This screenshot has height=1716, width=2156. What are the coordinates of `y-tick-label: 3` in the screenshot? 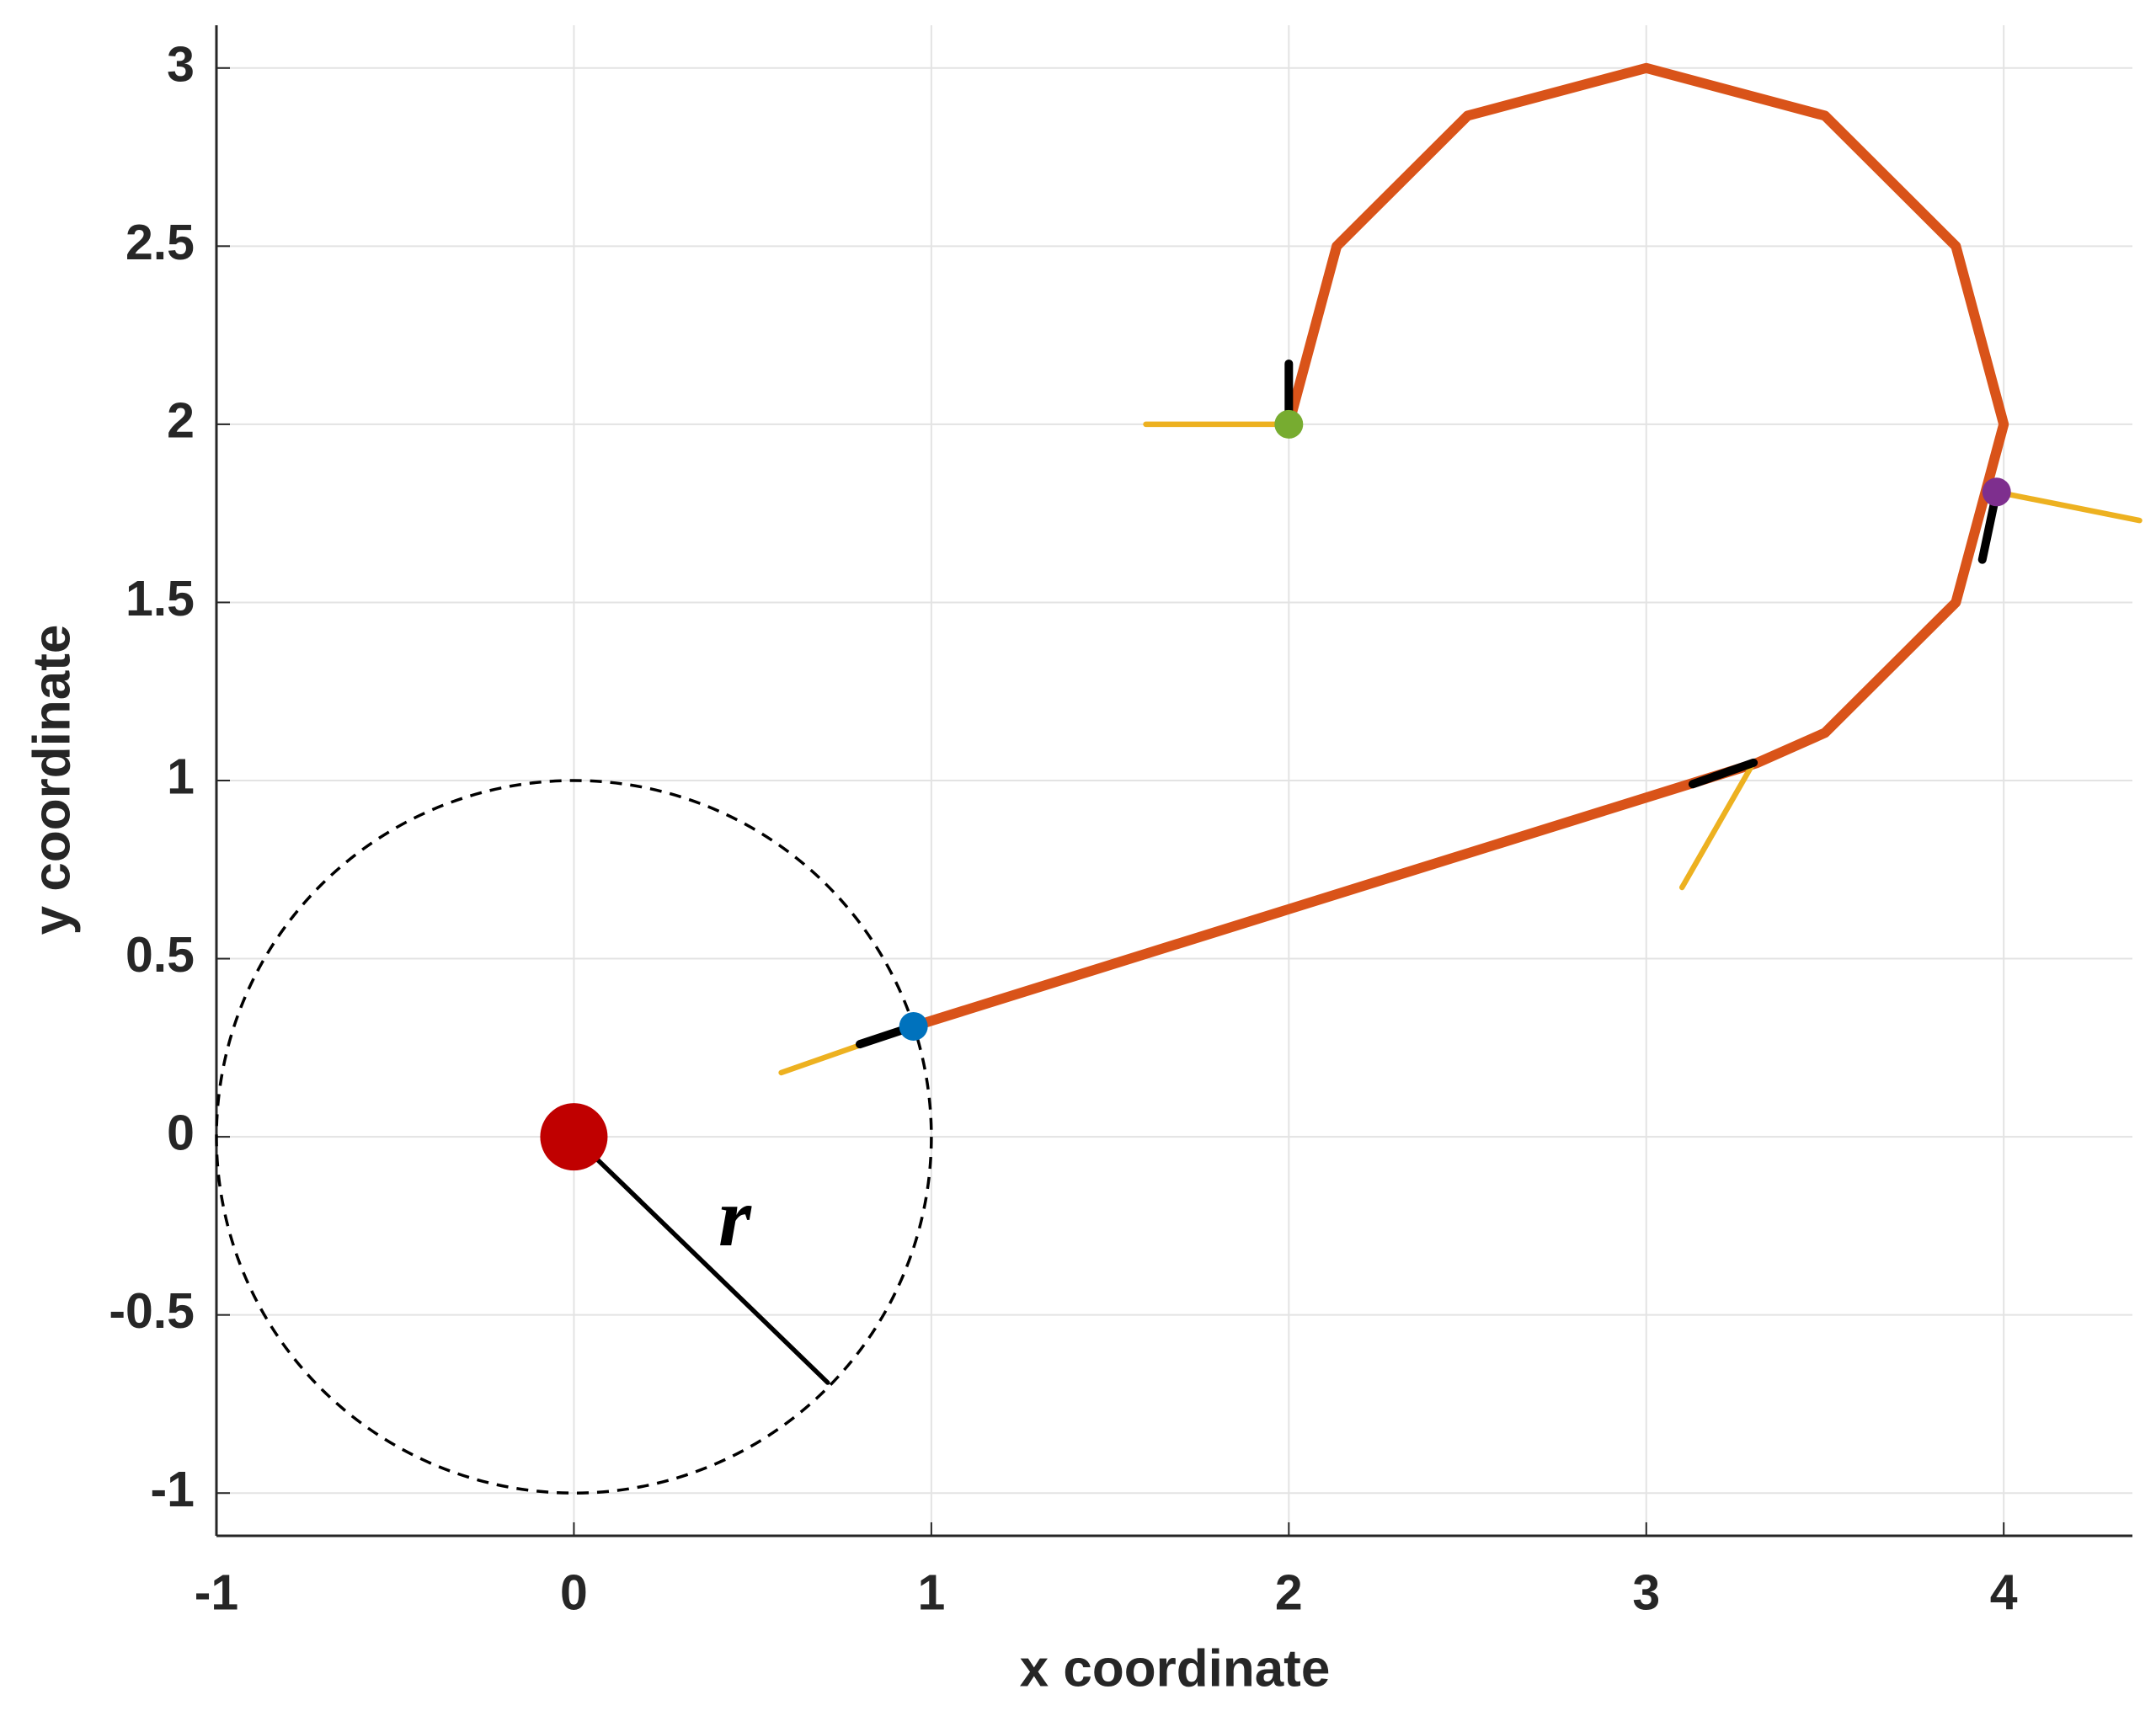 It's located at (181, 64).